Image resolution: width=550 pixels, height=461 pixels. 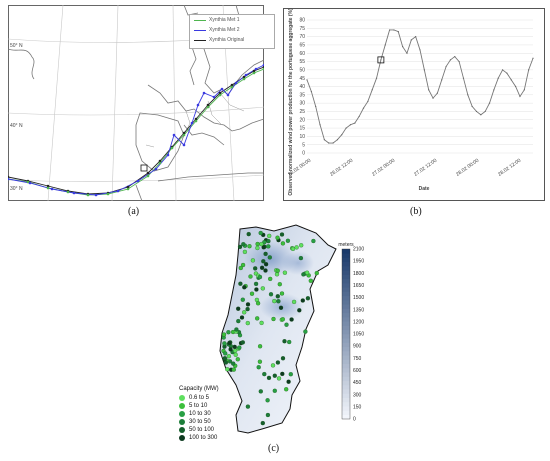 I want to click on country-borders, so click(x=195, y=120).